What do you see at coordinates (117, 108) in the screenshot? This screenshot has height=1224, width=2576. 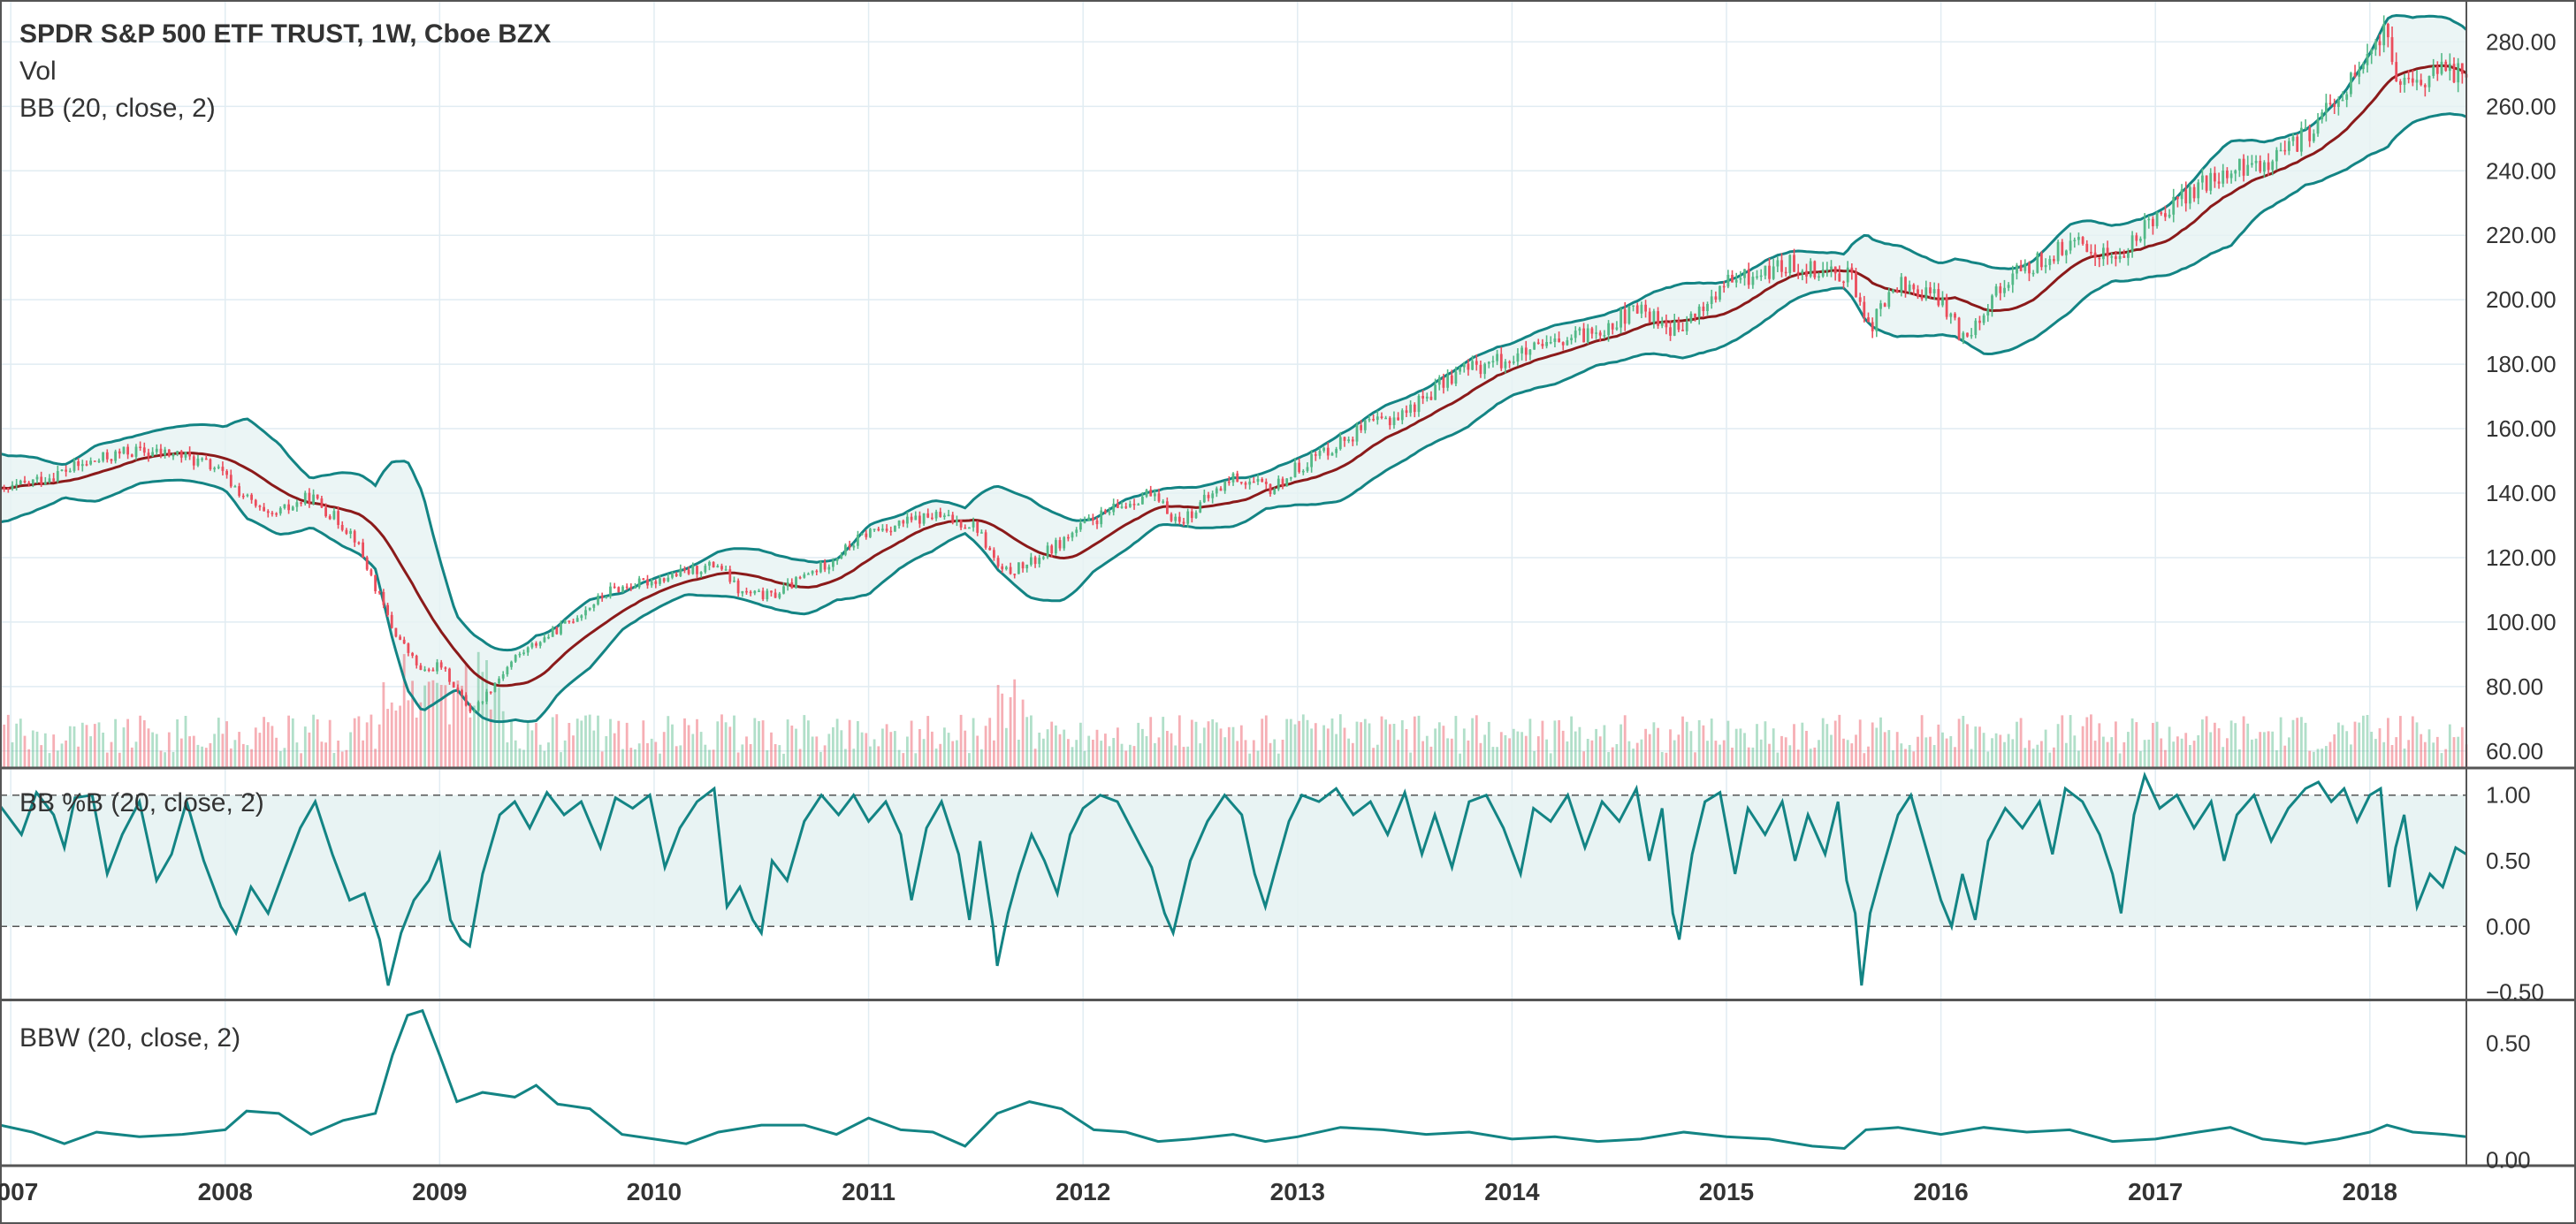 I see `bollinger-label: BB (20, close, 2)` at bounding box center [117, 108].